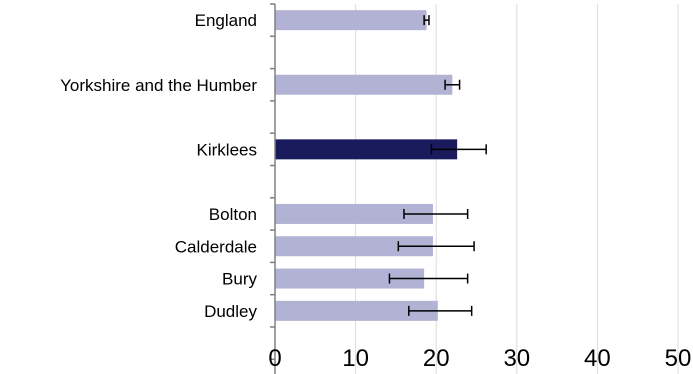 Image resolution: width=693 pixels, height=374 pixels. What do you see at coordinates (227, 149) in the screenshot?
I see `category-label: Kirklees` at bounding box center [227, 149].